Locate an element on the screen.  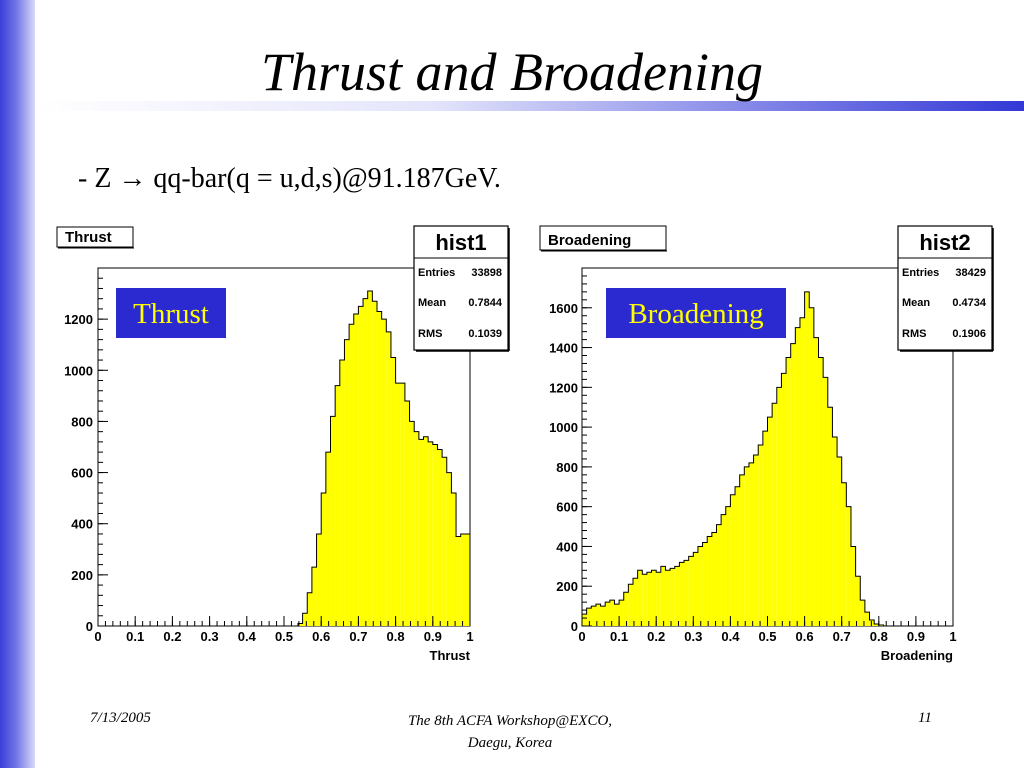
x-tick-label: 0.6 is located at coordinates (321, 636).